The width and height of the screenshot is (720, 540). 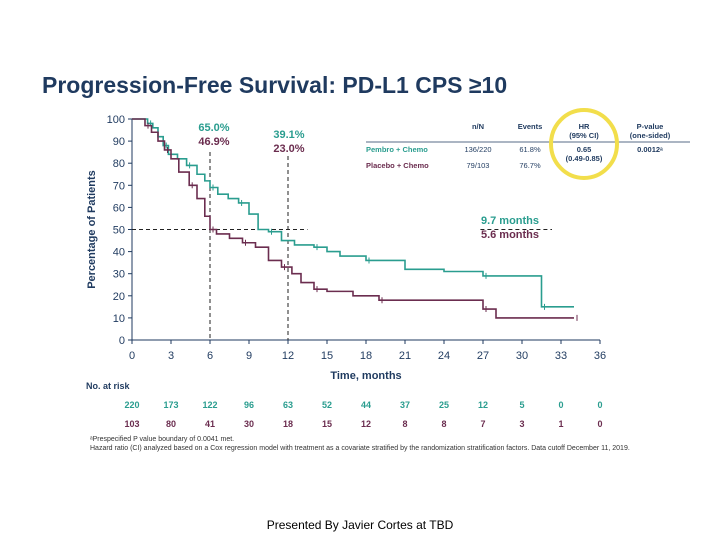 I want to click on at-risk-placebo: 1, so click(x=560, y=424).